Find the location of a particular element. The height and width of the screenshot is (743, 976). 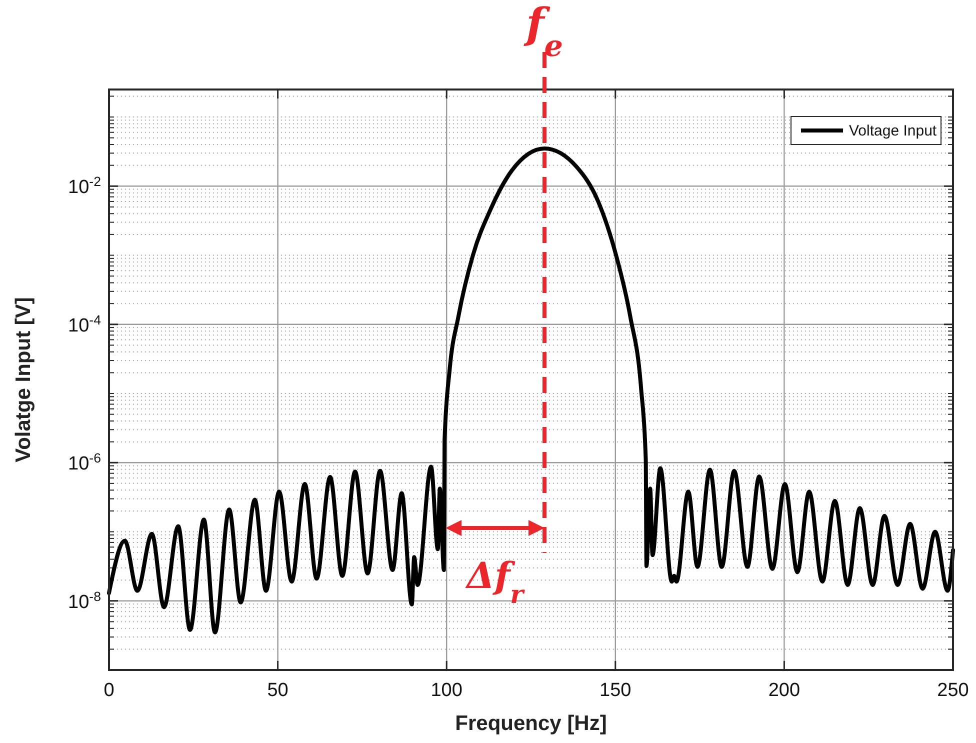

annotation: Δf$_{r}$ is located at coordinates (495, 582).